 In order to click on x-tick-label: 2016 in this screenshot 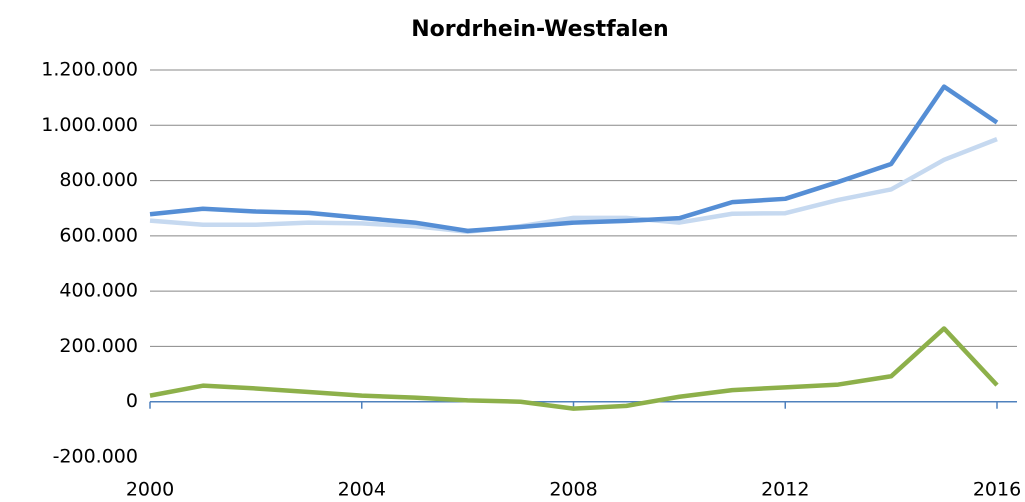, I will do `click(997, 490)`.